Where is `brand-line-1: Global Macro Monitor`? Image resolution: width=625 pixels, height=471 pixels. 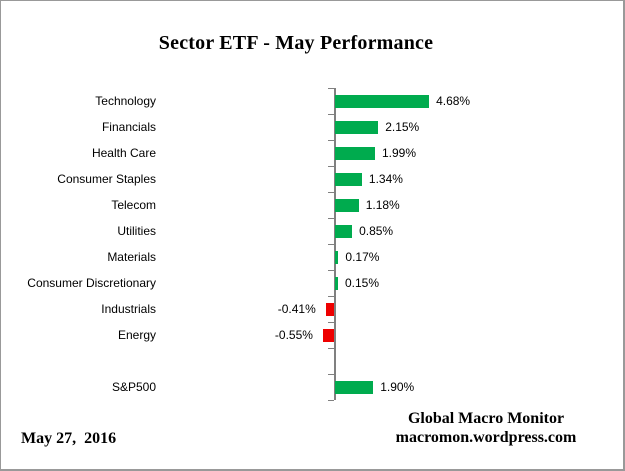
brand-line-1: Global Macro Monitor is located at coordinates (486, 418).